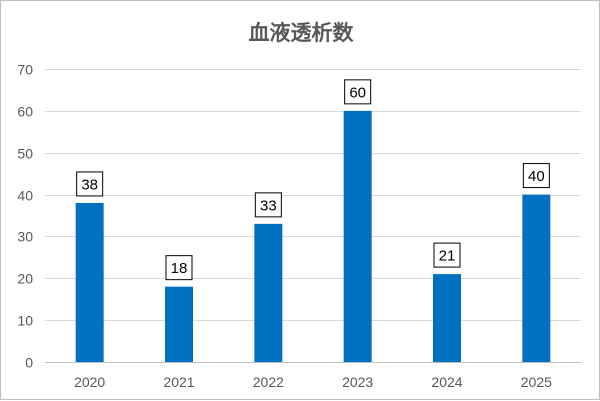  Describe the element at coordinates (25, 196) in the screenshot. I see `y-tick-label: 40` at that location.